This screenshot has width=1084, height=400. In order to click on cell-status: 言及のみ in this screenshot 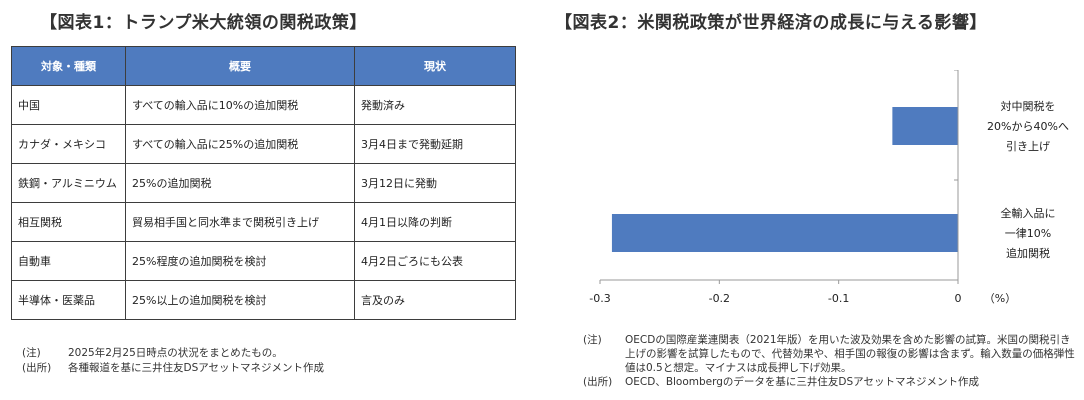, I will do `click(435, 300)`.